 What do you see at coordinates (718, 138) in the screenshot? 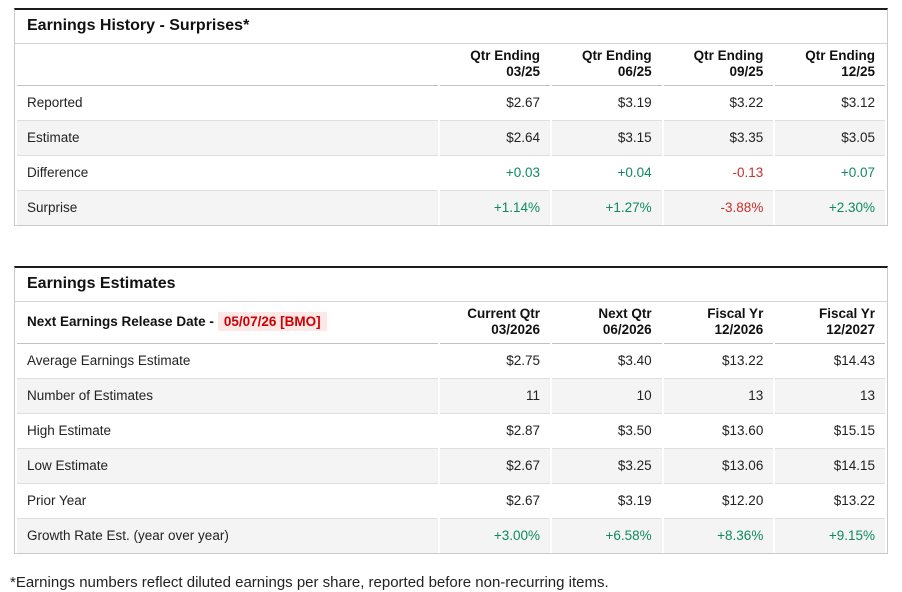
I see `cell-value: $3.35` at bounding box center [718, 138].